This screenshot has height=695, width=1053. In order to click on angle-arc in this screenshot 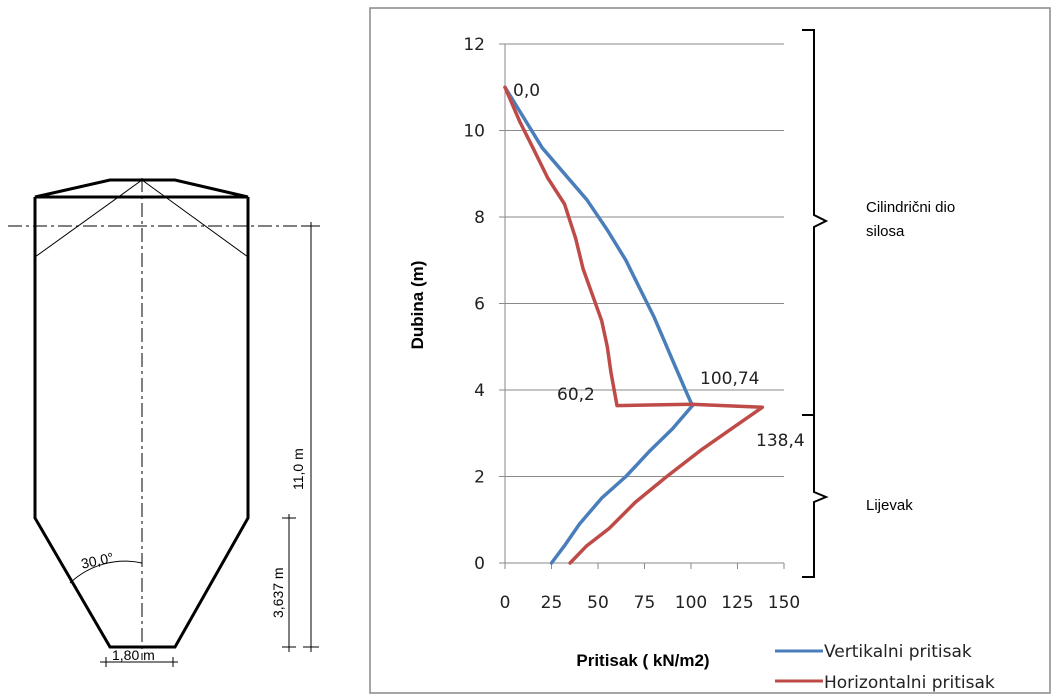, I will do `click(106, 572)`.